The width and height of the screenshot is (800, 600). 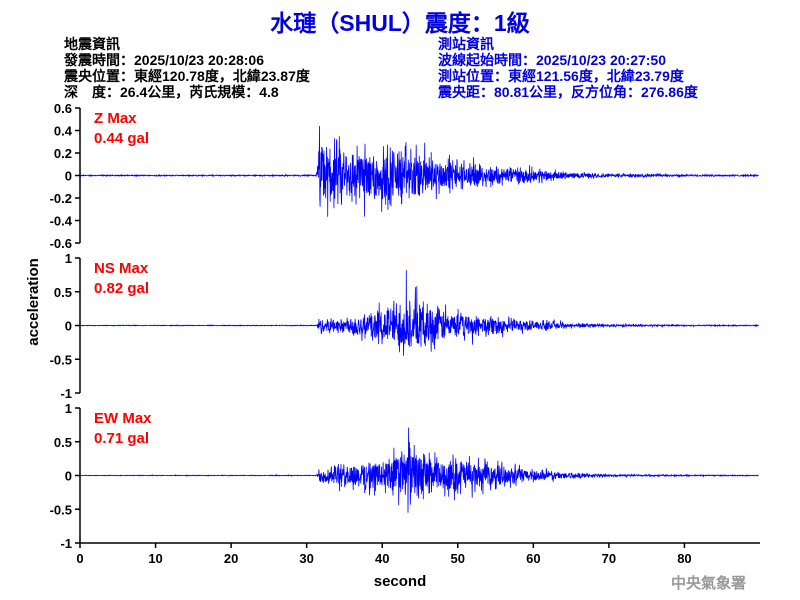 What do you see at coordinates (466, 44) in the screenshot?
I see `station-info-heading: 測站資訊` at bounding box center [466, 44].